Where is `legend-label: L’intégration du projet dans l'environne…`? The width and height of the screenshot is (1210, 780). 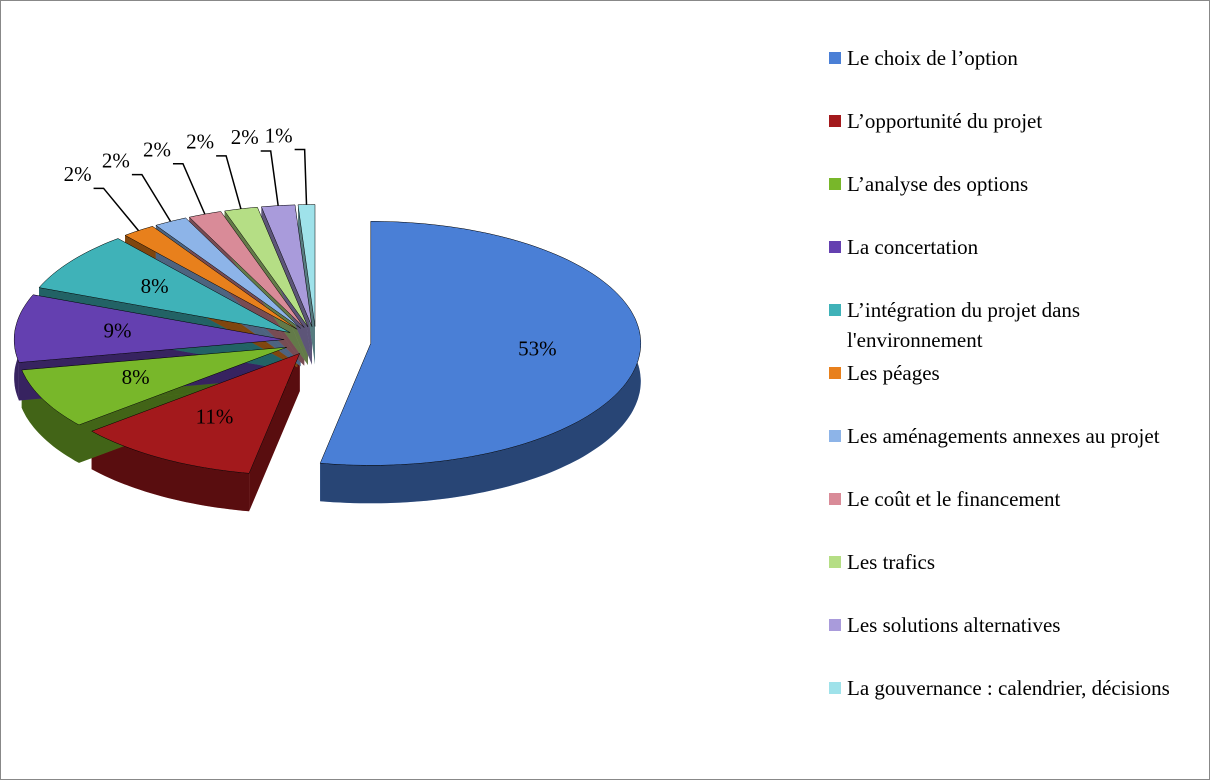
legend-label: L’intégration du projet dans l'environne… is located at coordinates (964, 325).